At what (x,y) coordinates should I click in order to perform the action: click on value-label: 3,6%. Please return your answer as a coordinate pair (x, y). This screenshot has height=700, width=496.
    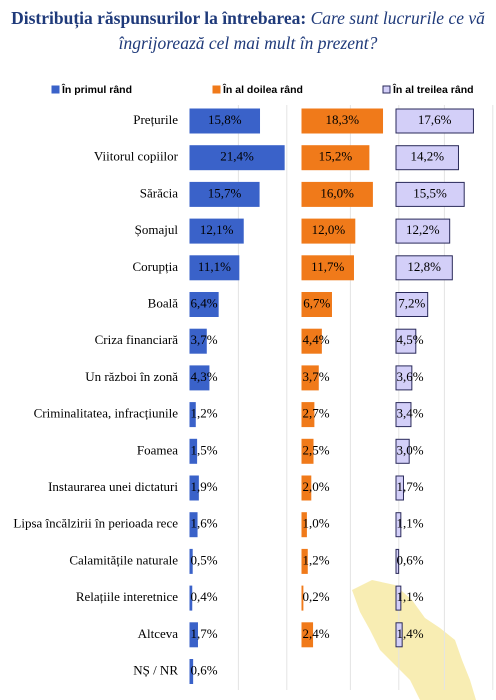
    Looking at the image, I should click on (409, 376).